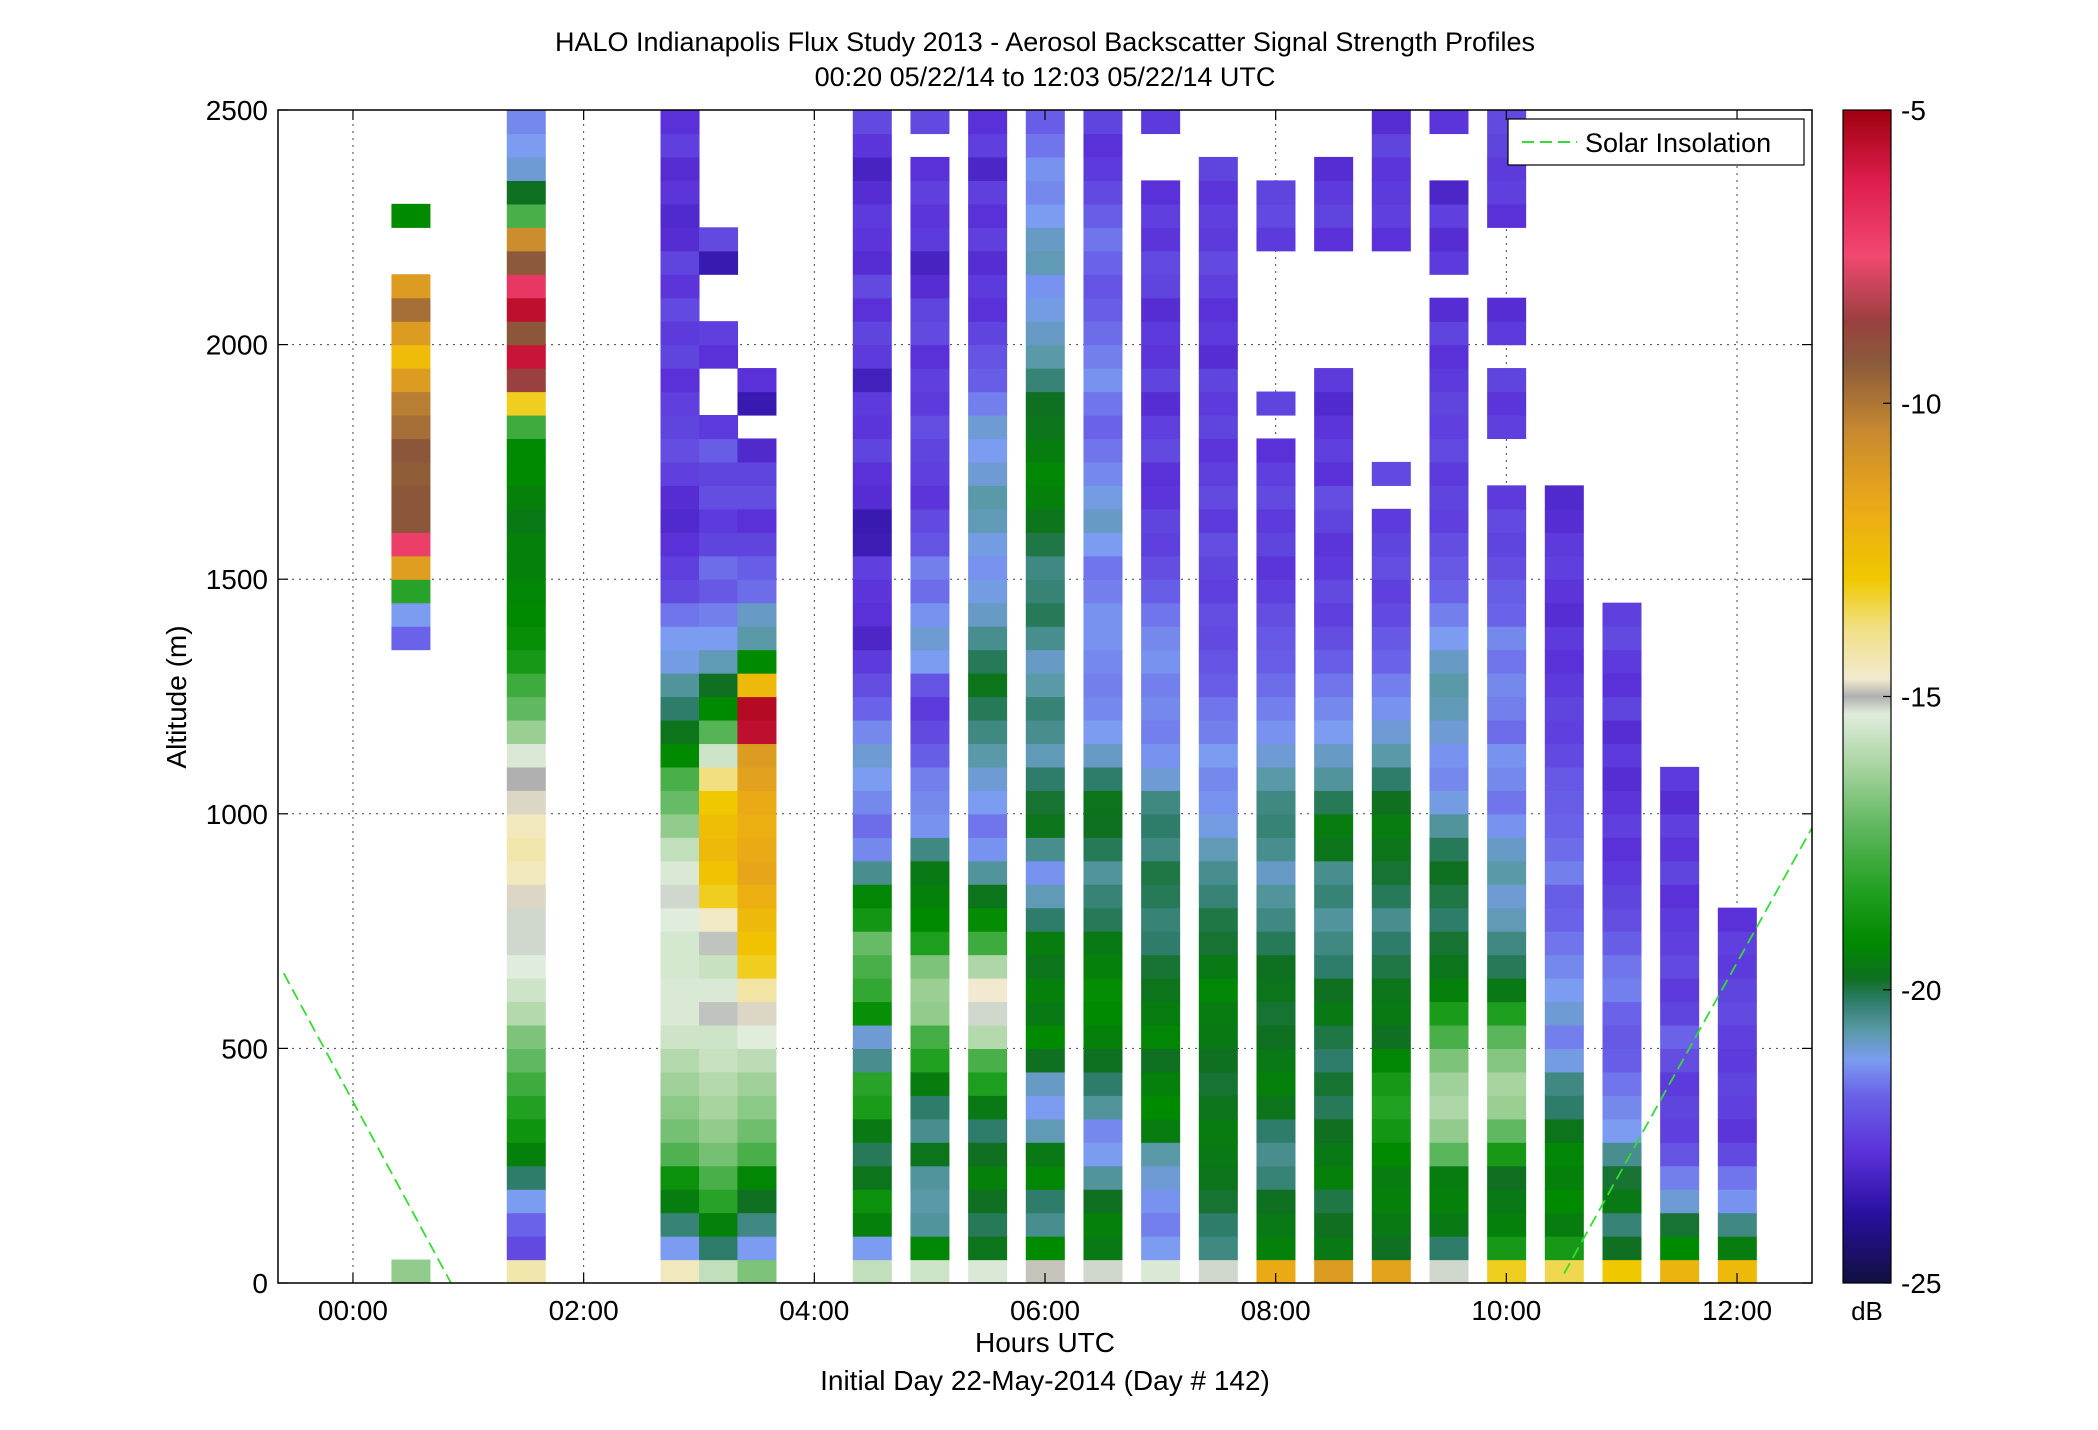 Image resolution: width=2098 pixels, height=1430 pixels. What do you see at coordinates (353, 1310) in the screenshot?
I see `x-tick-label: 00:00` at bounding box center [353, 1310].